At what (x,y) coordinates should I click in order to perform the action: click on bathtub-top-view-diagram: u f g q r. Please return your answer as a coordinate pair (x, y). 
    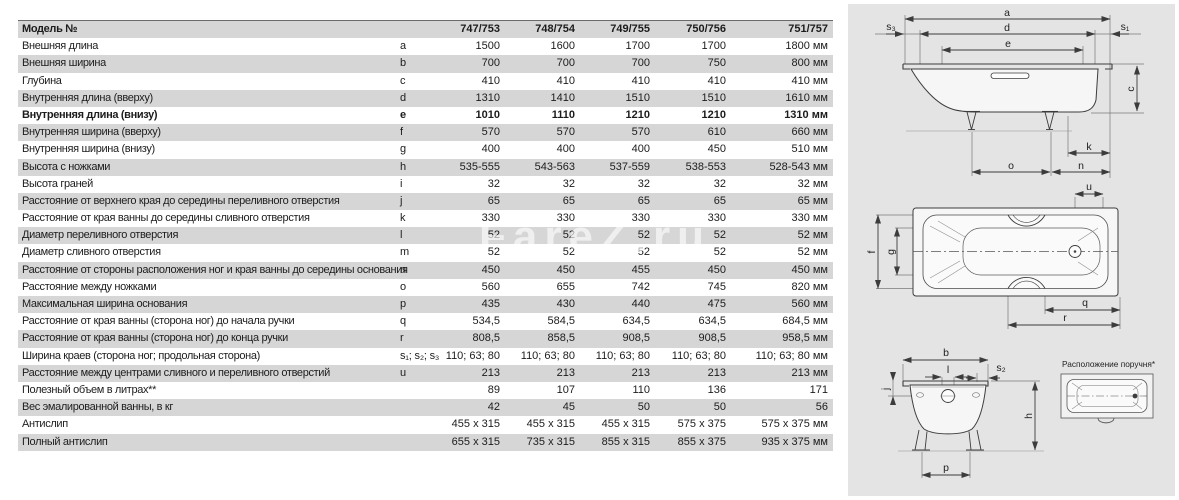
    Looking at the image, I should click on (993, 255).